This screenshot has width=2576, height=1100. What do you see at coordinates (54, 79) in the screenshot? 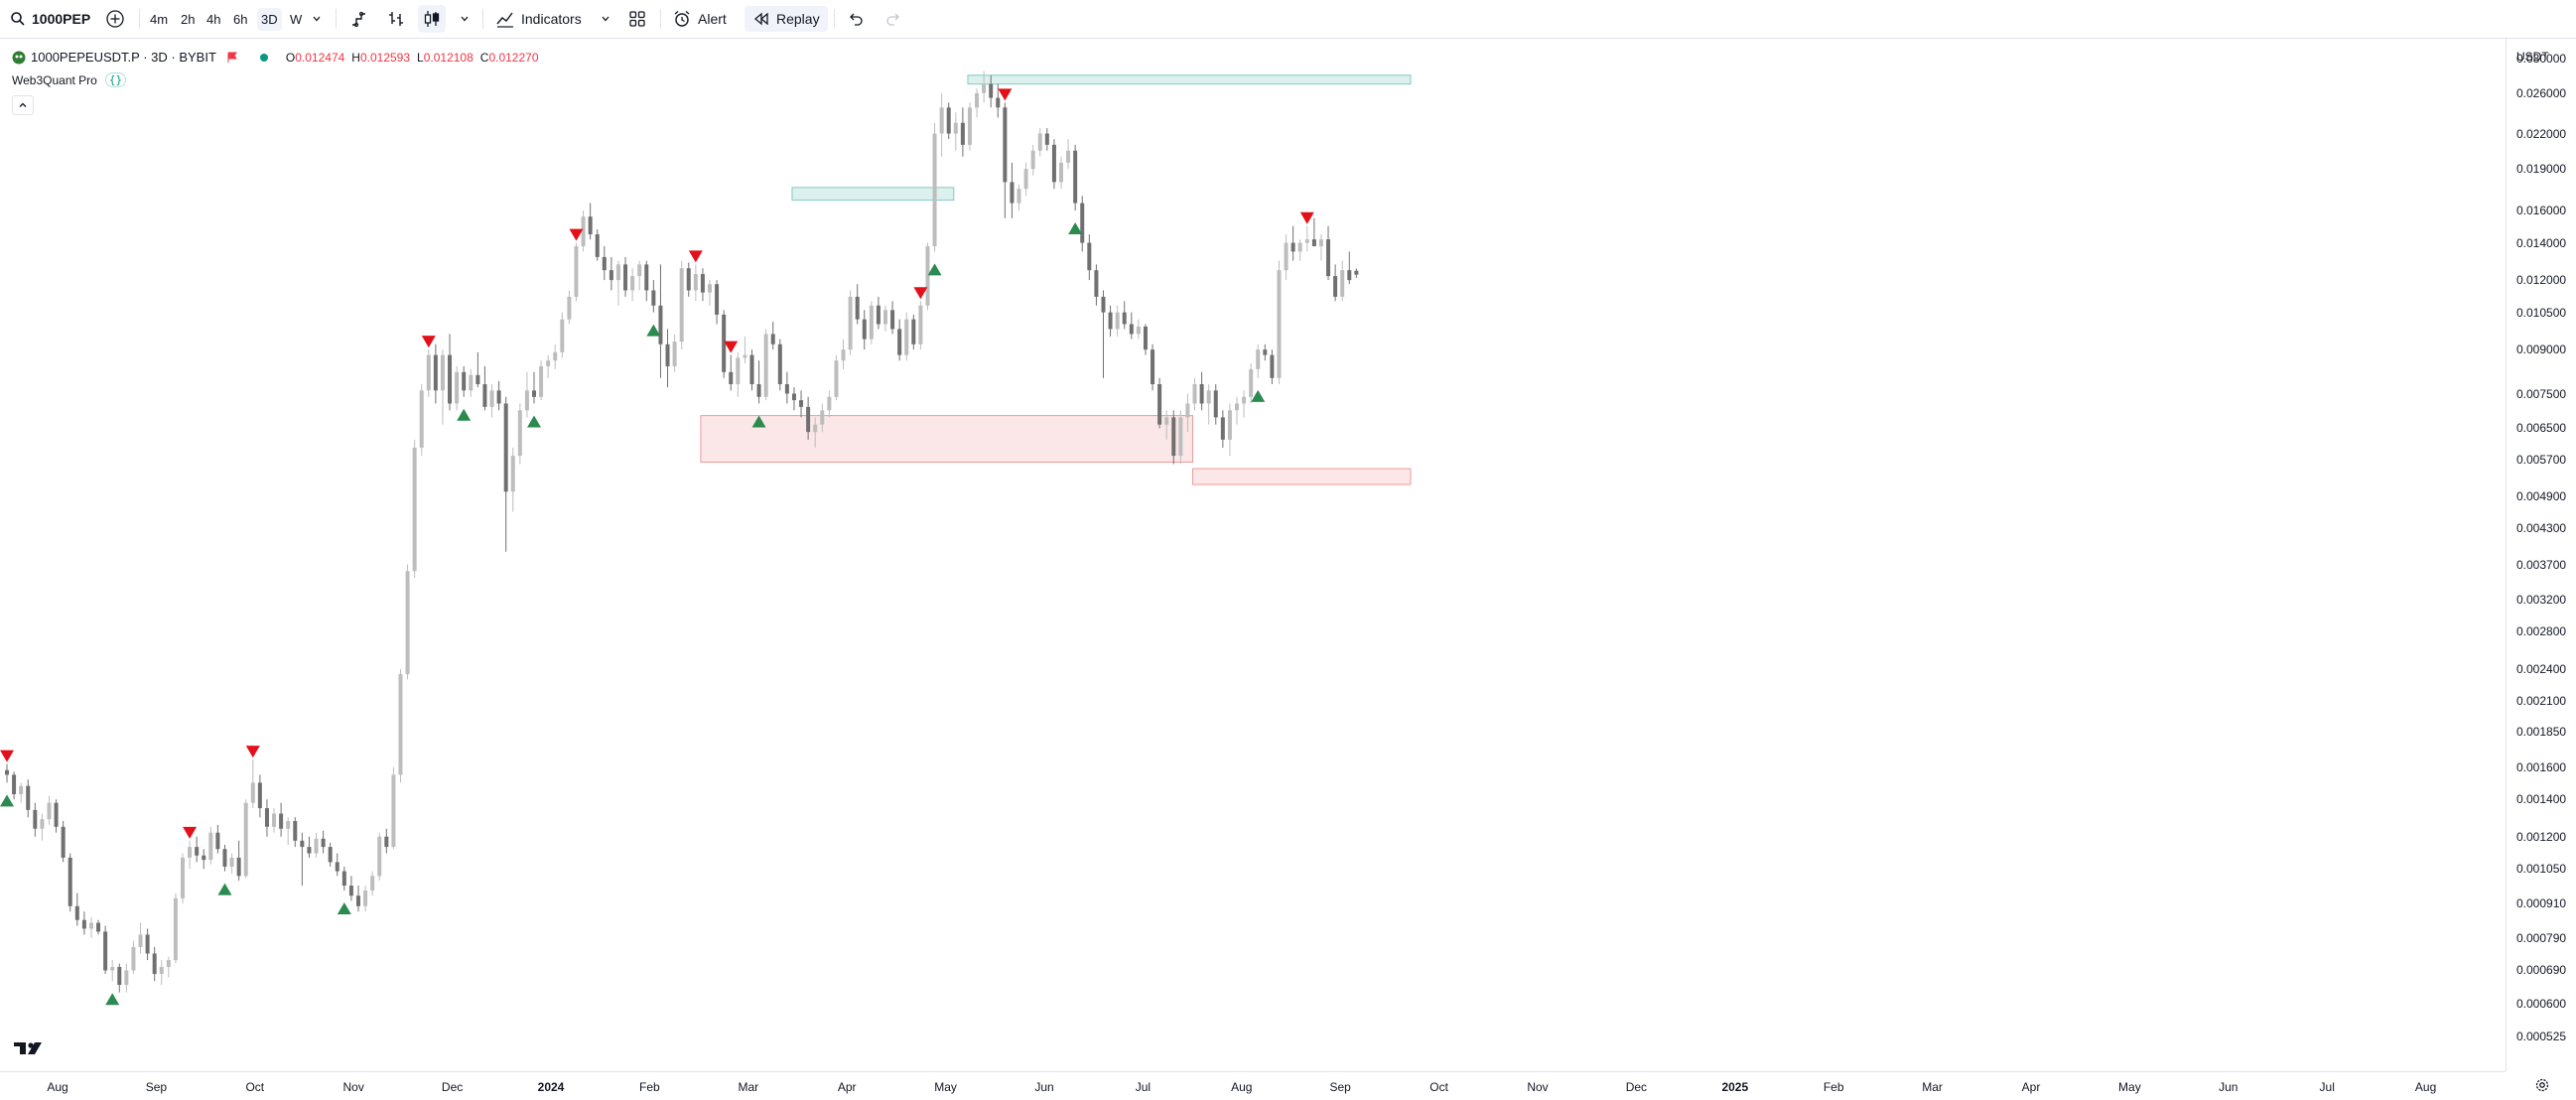
I see `indicator-name: Web3Quant Pro` at bounding box center [54, 79].